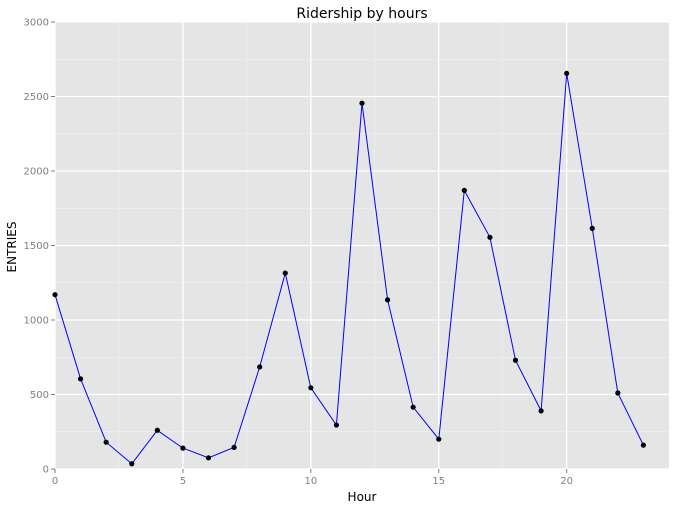 The height and width of the screenshot is (510, 676). Describe the element at coordinates (36, 321) in the screenshot. I see `y-tick-label: 1000` at that location.